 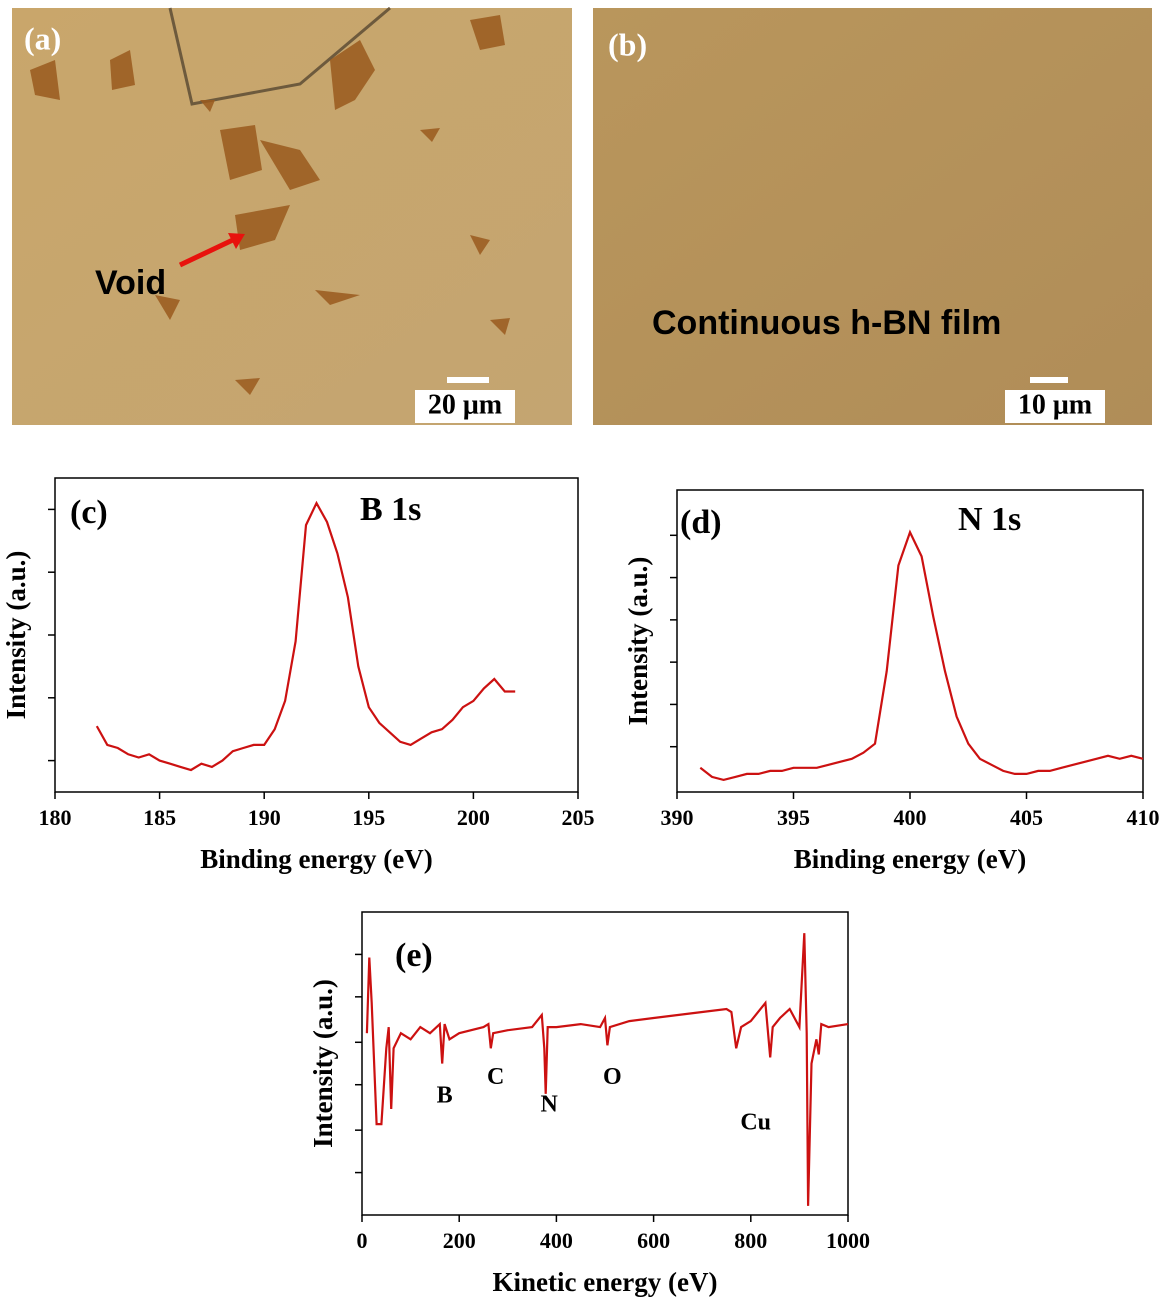 I want to click on peak-annotation: Cu, so click(x=755, y=1123).